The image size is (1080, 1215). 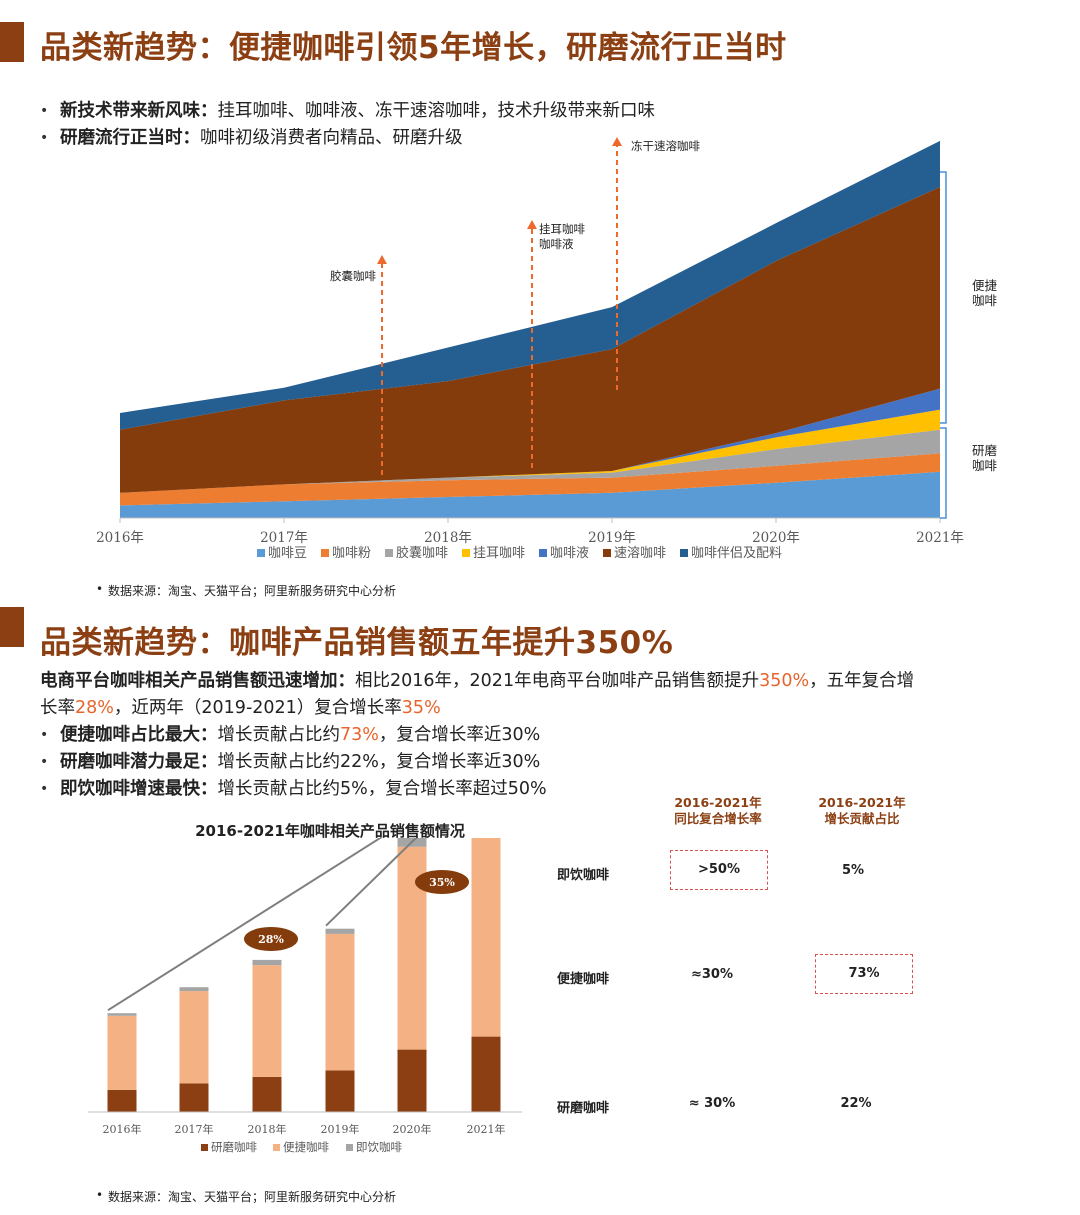 I want to click on launch-label: 胶囊咖啡, so click(x=353, y=276).